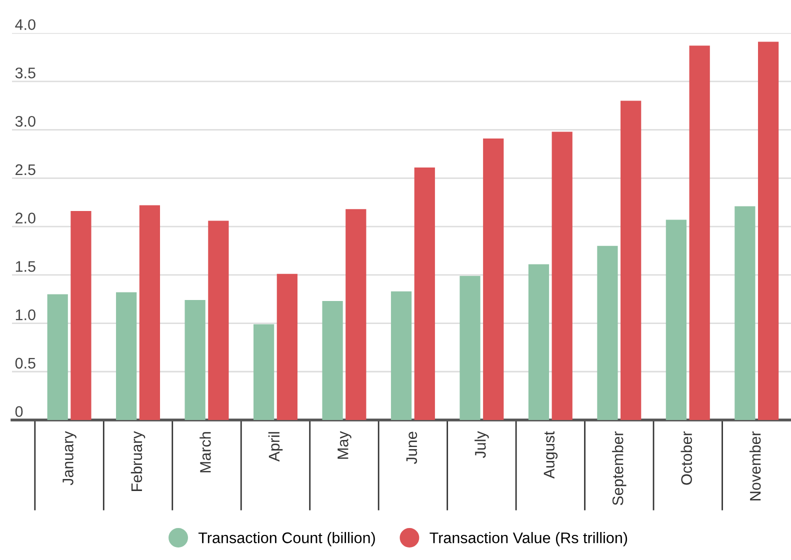 The height and width of the screenshot is (560, 791). I want to click on x-tick-label: February, so click(138, 461).